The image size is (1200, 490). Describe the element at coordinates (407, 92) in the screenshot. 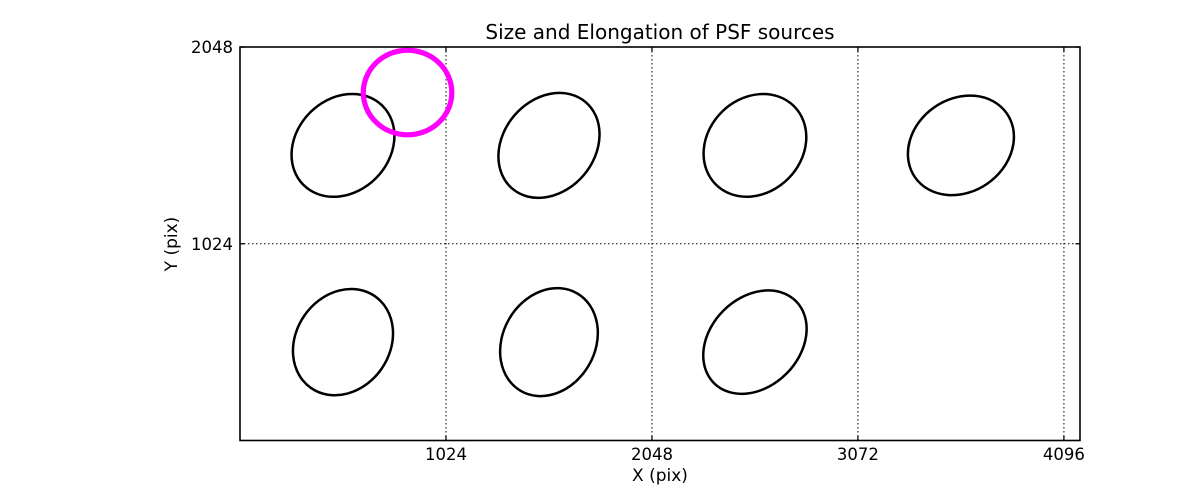

I see `highlight-source-ellipse` at that location.